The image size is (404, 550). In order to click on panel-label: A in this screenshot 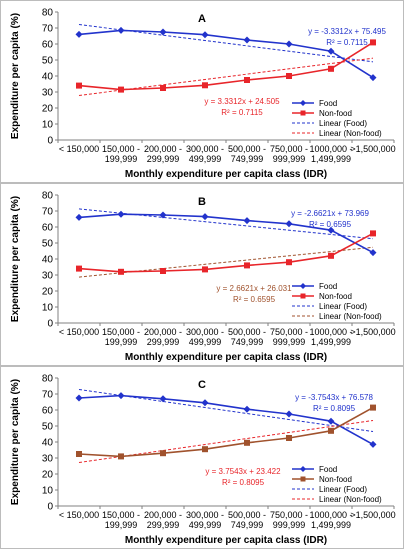, I will do `click(202, 19)`.